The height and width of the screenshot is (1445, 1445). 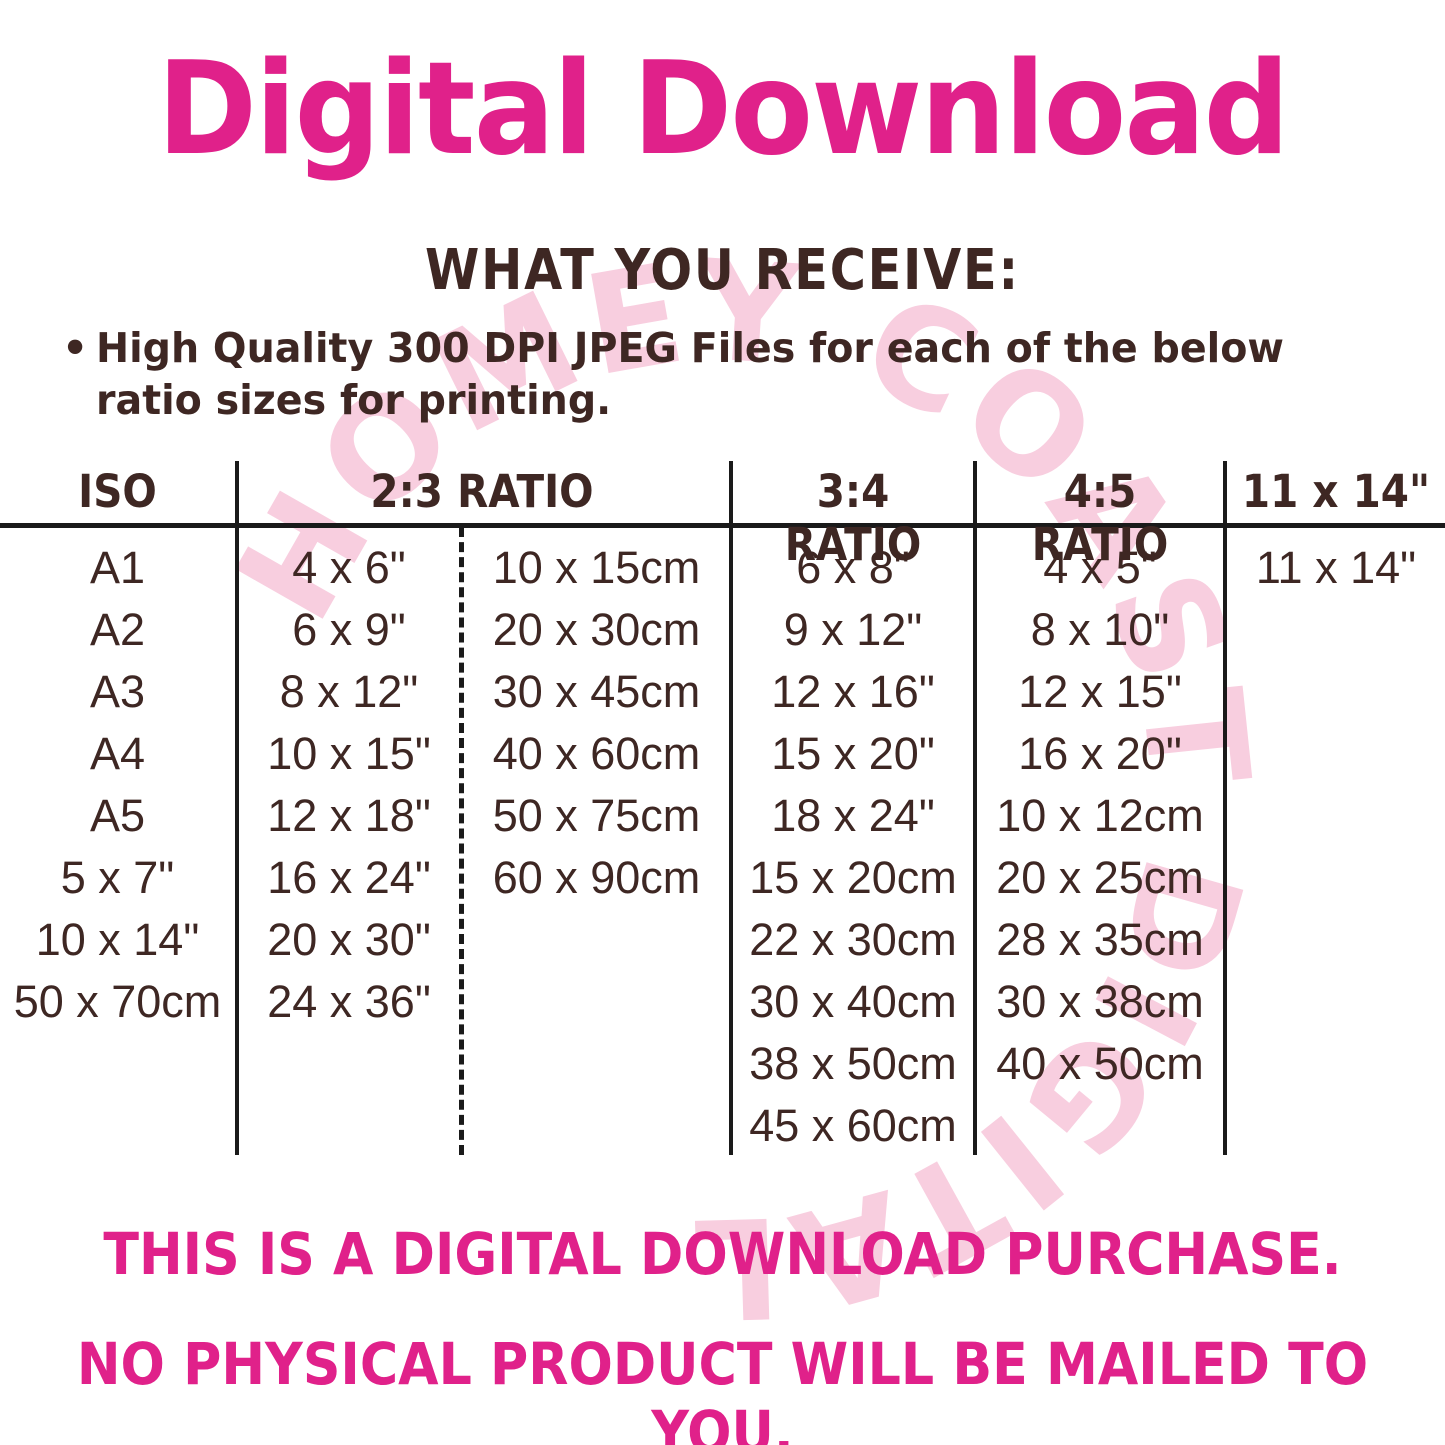 I want to click on footer-digital-purchase-notice: THIS IS A DIGITAL DOWNLOAD PURCHASE., so click(x=722, y=1254).